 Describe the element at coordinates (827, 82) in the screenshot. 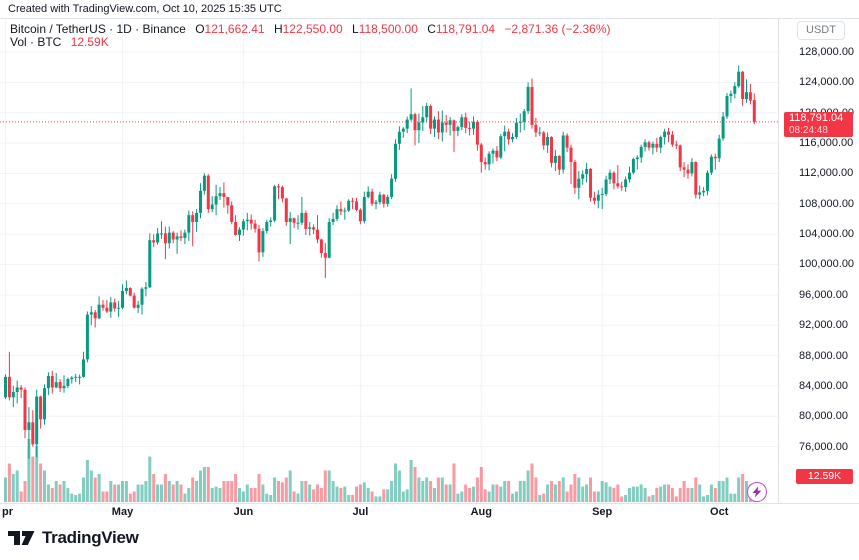

I see `price-tick-label: 124,000.00` at that location.